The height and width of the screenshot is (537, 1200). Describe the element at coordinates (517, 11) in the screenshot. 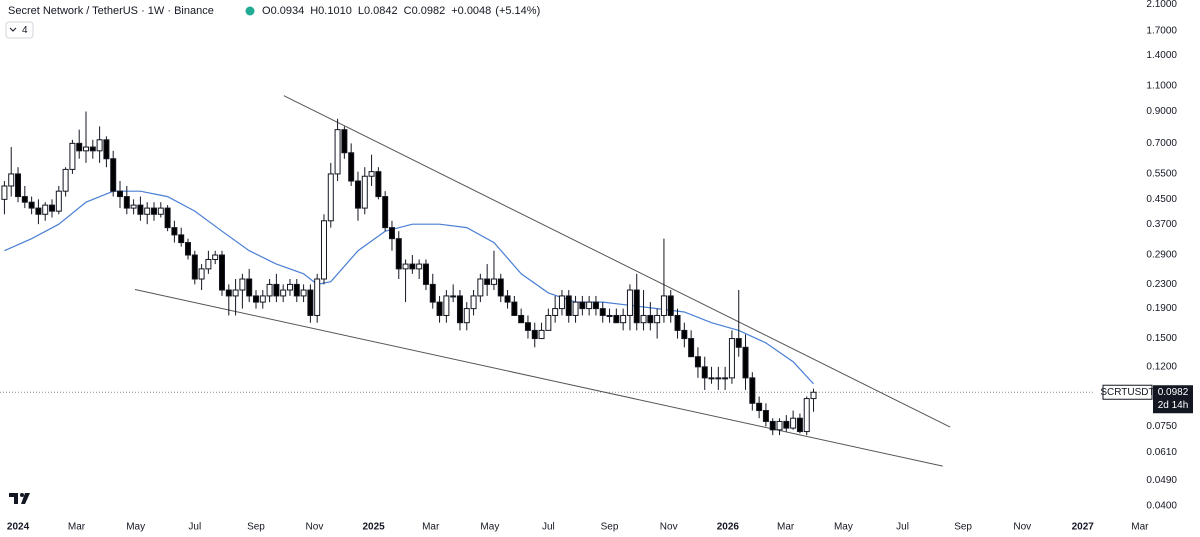

I see `change-percent: (+5.14%)` at that location.